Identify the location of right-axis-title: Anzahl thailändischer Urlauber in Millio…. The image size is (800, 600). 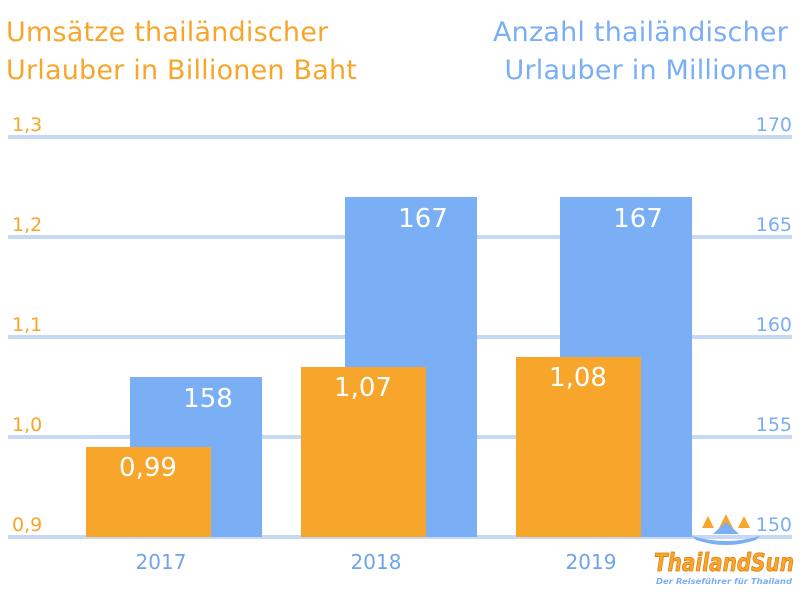
(640, 52).